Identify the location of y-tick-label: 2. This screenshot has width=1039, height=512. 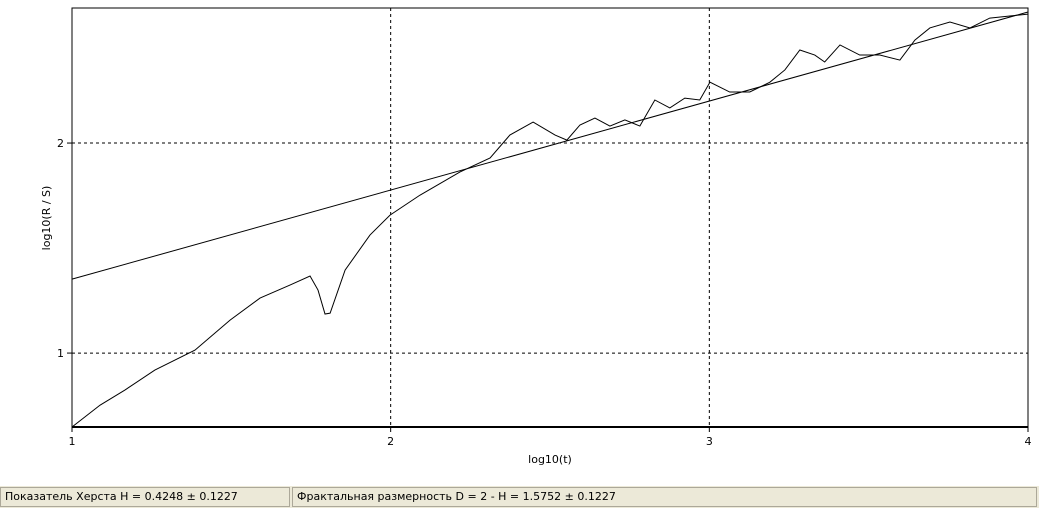
(60, 143).